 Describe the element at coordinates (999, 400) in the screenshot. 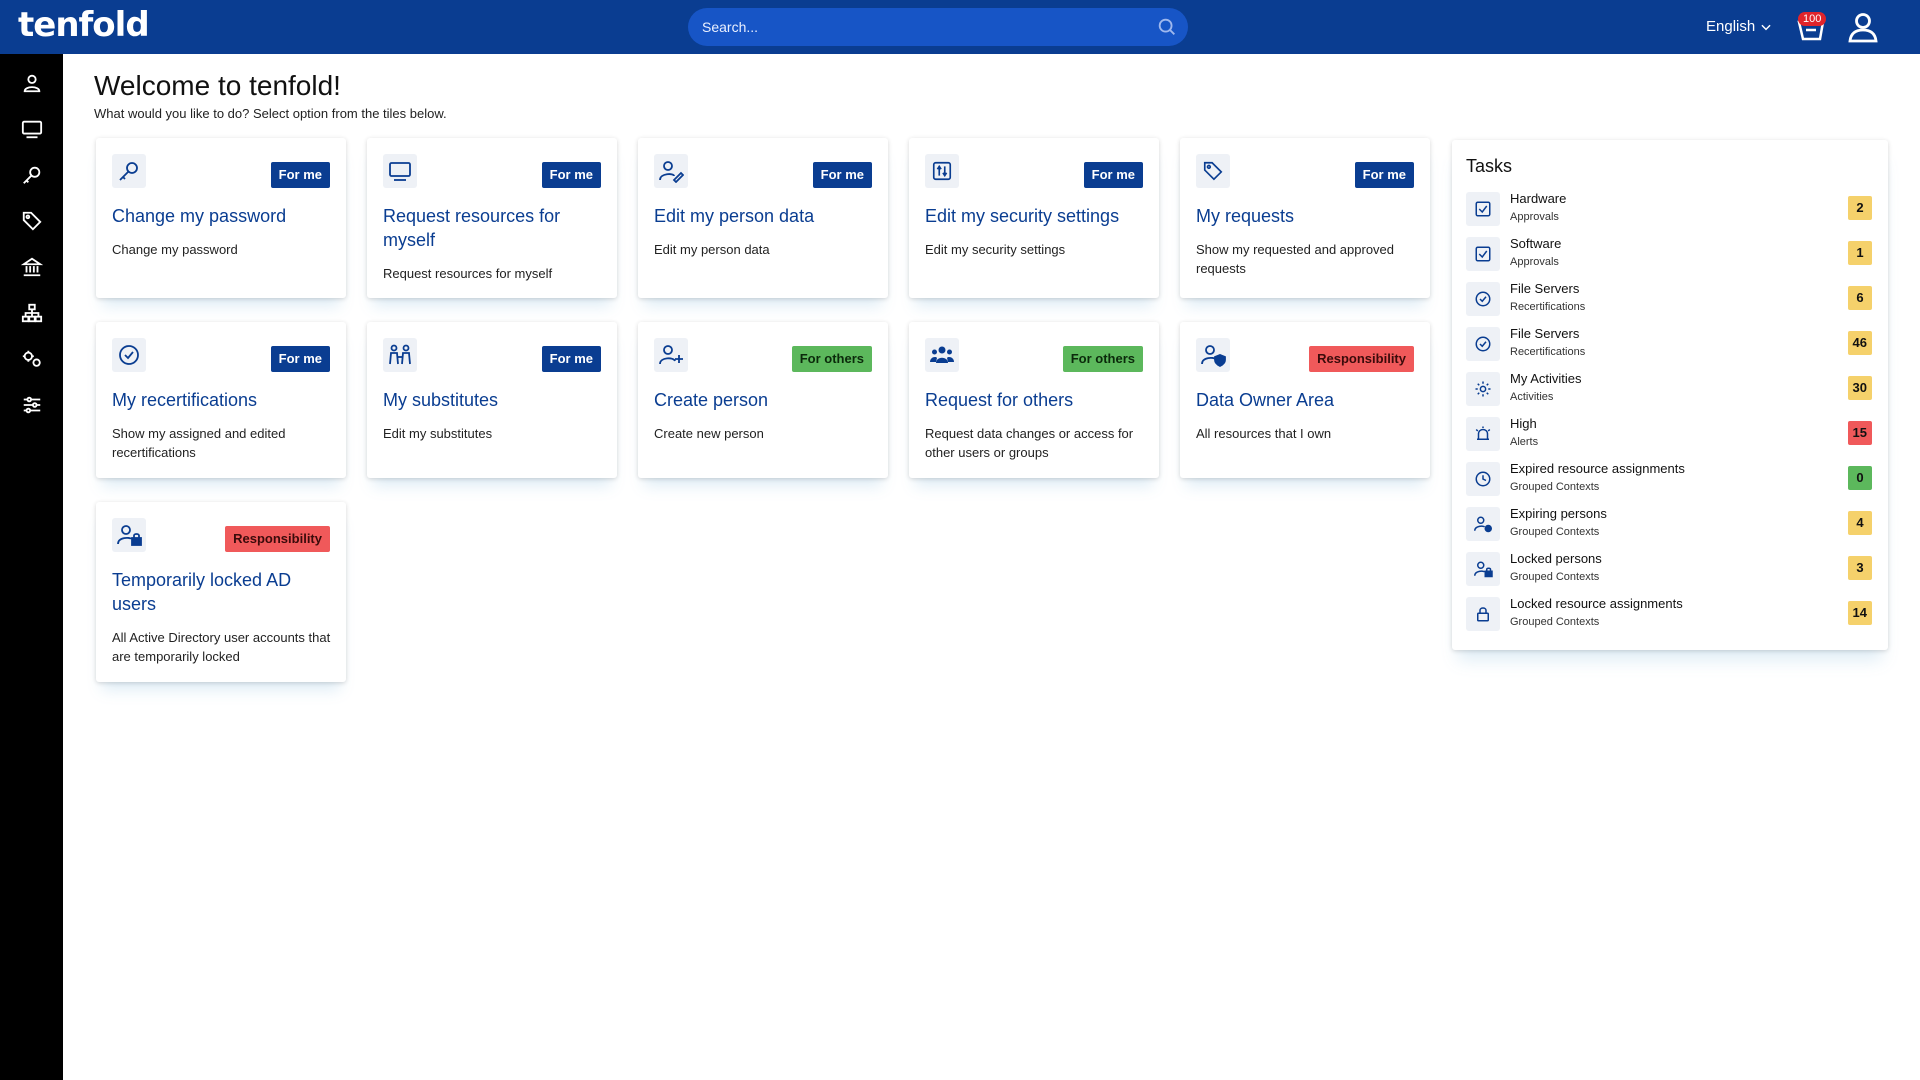

I see `tile-title: Request for others` at that location.